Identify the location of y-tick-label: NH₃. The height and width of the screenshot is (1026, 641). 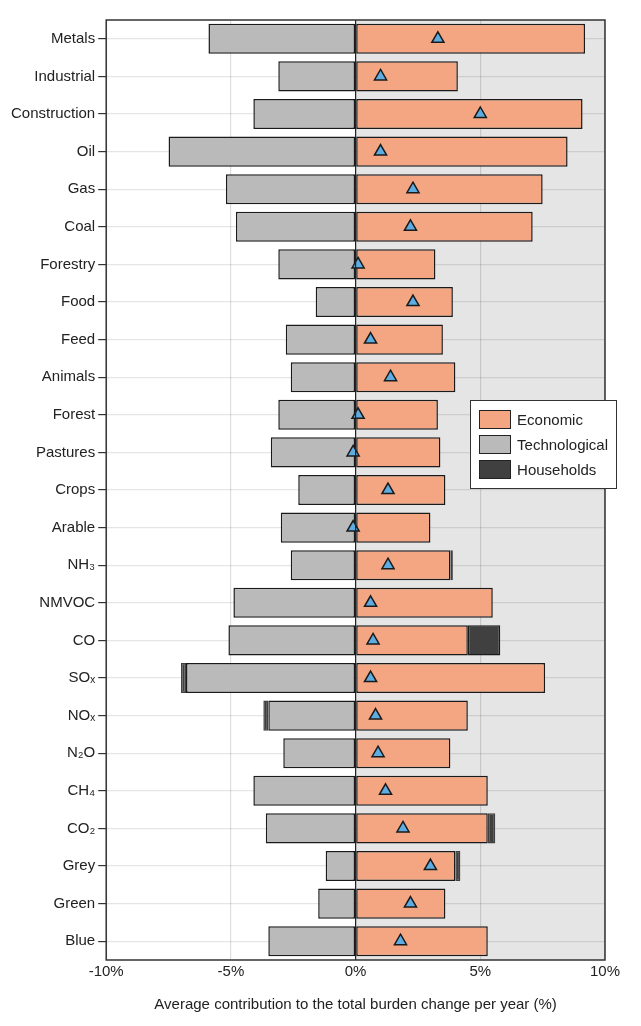
(81, 564).